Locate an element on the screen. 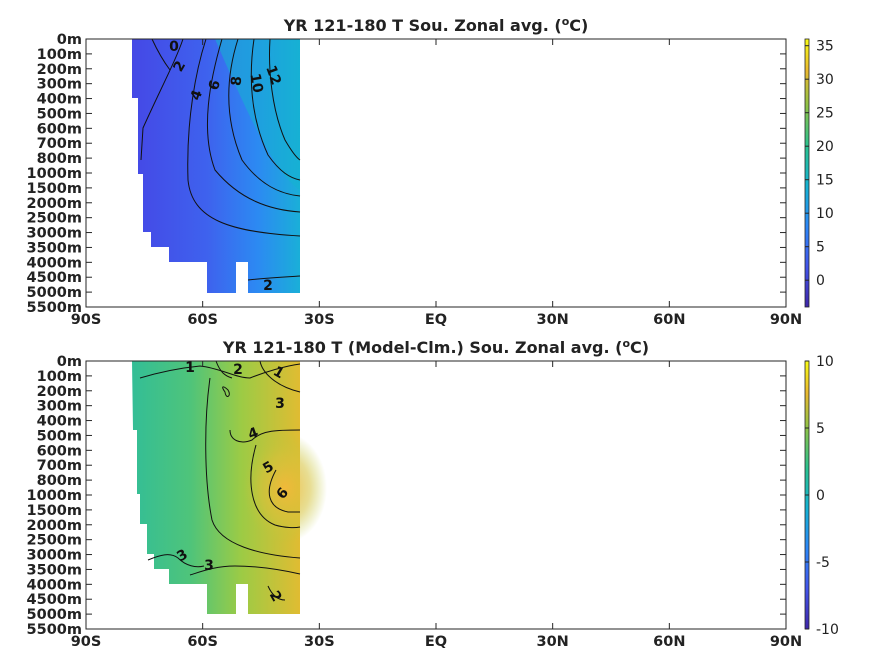 Image resolution: width=875 pixels, height=656 pixels. colorbar-tick-label: 35 is located at coordinates (825, 47).